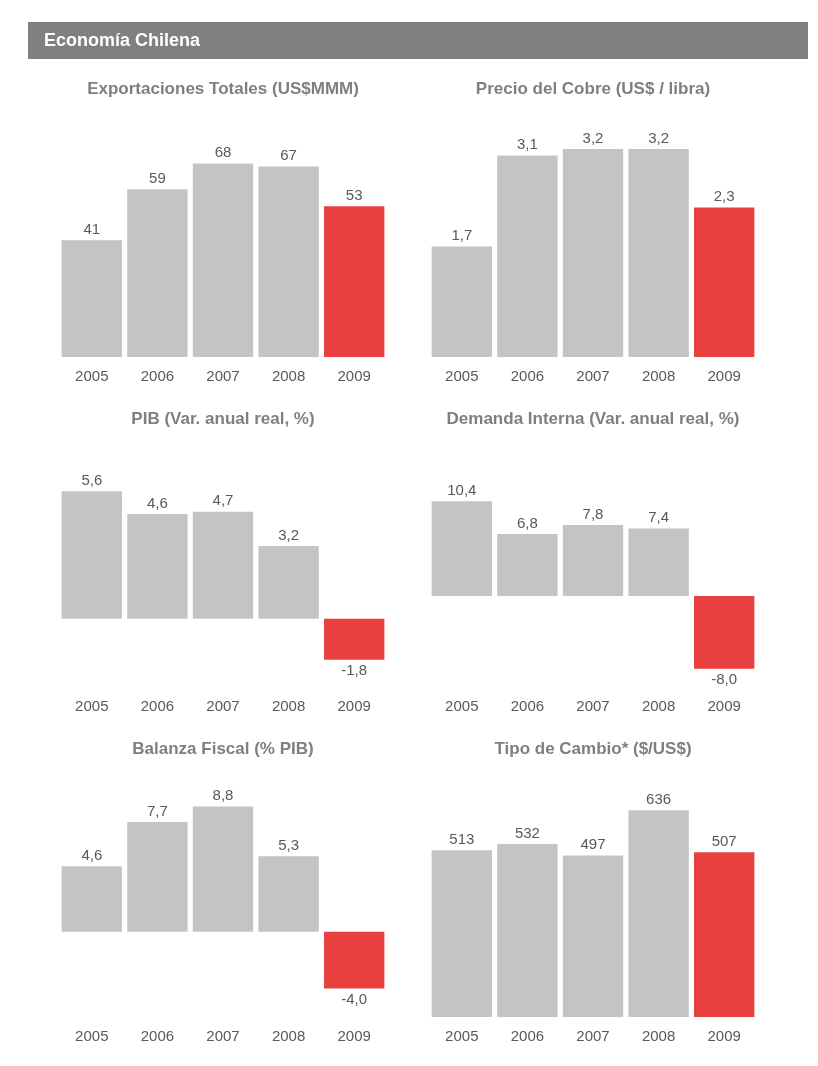 Image resolution: width=818 pixels, height=1066 pixels. What do you see at coordinates (659, 798) in the screenshot?
I see `data-label: 636` at bounding box center [659, 798].